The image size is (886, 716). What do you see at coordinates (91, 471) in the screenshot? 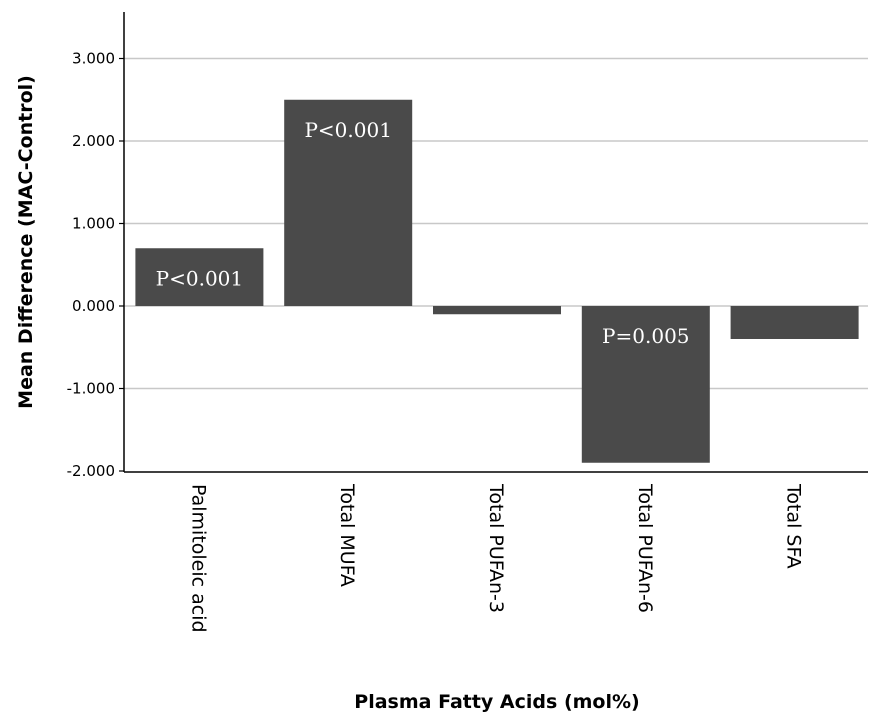
I see `y-tick-label: -2.000` at bounding box center [91, 471].